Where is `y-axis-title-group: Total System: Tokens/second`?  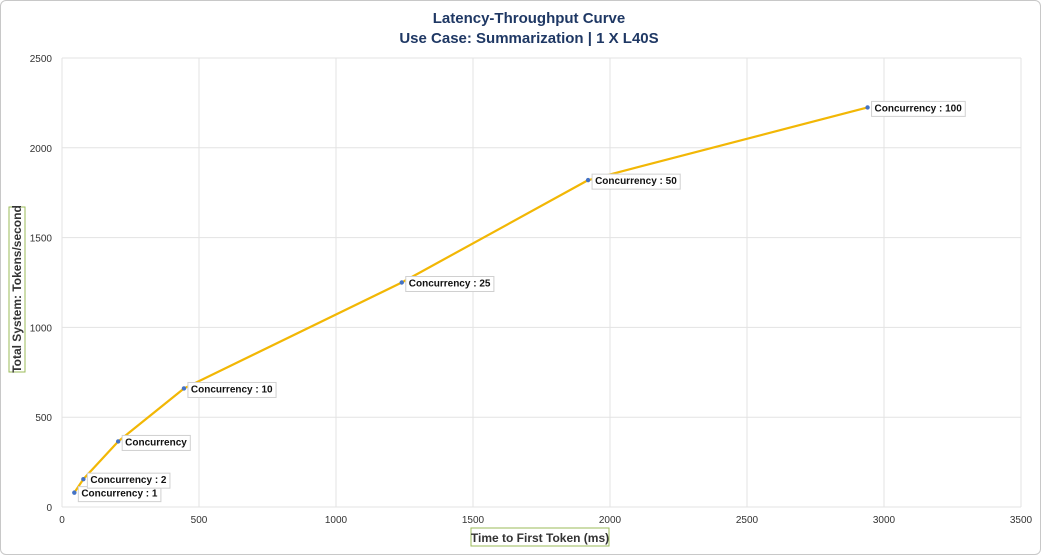
y-axis-title-group: Total System: Tokens/second is located at coordinates (17, 289).